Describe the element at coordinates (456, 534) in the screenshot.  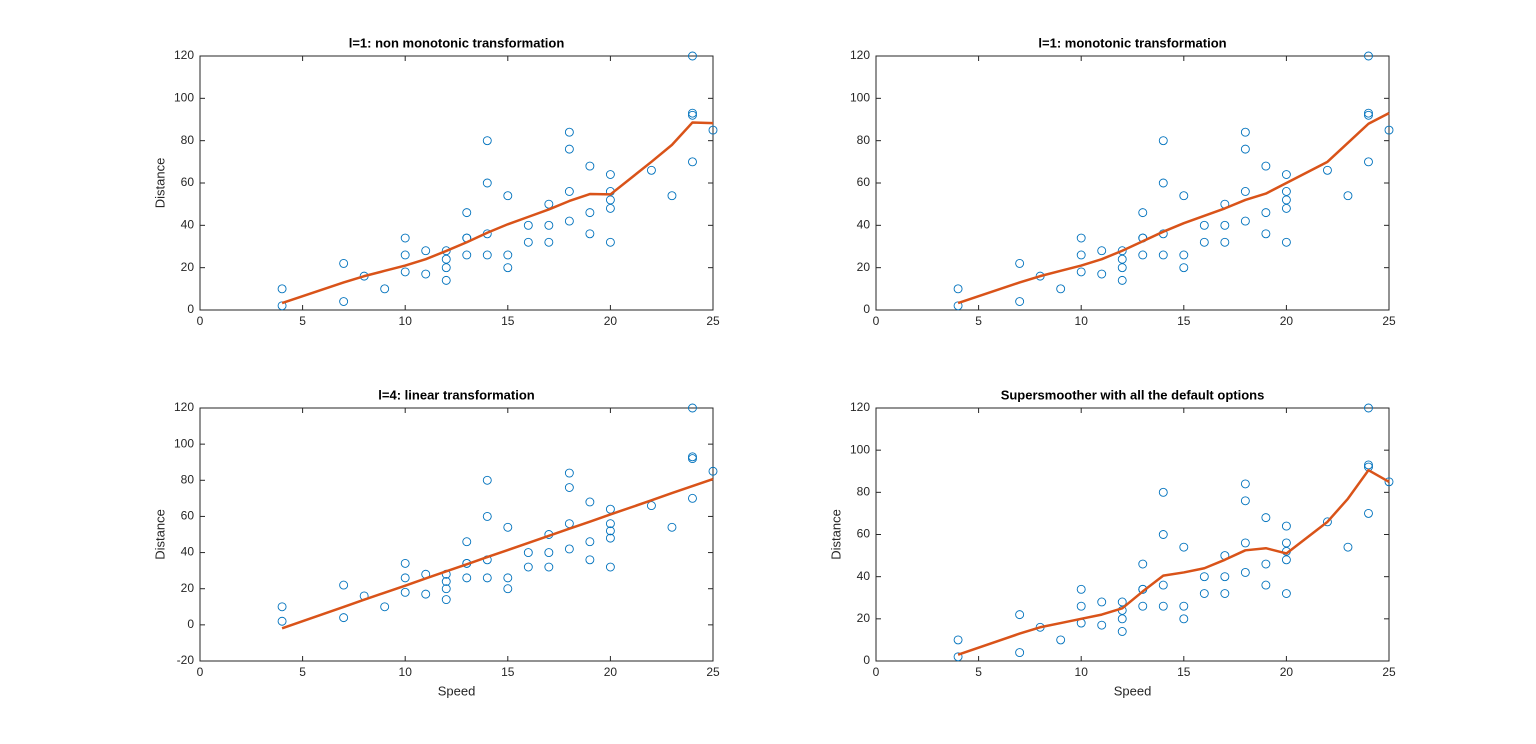
I see `plot-area` at that location.